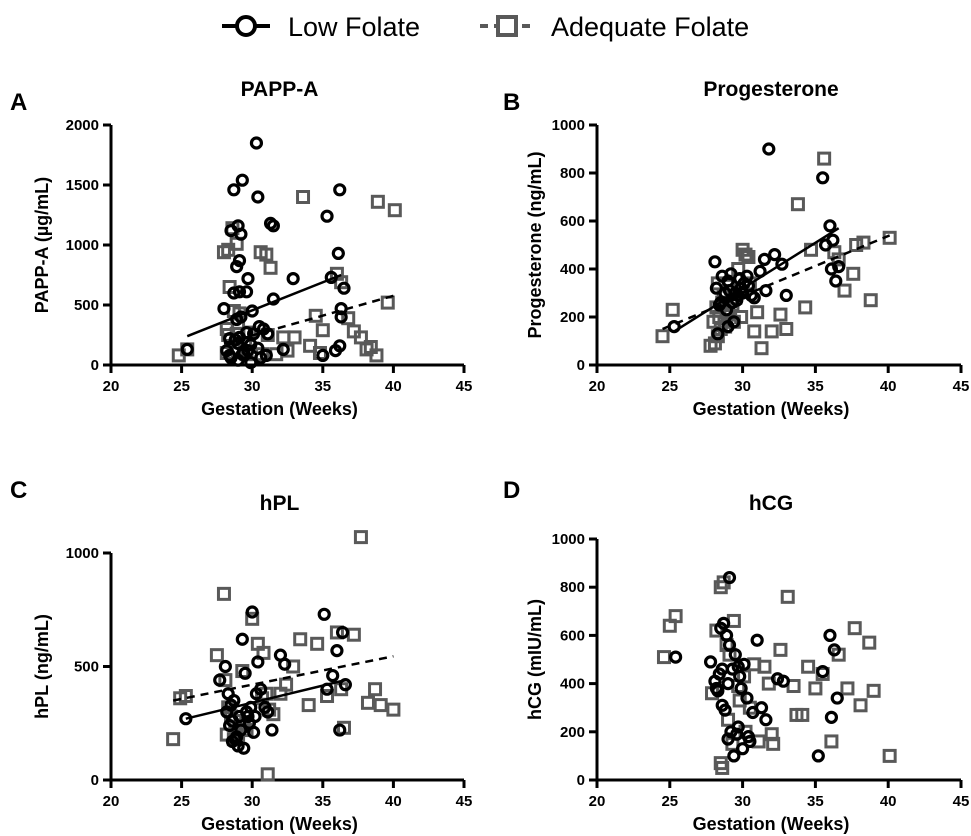 This screenshot has width=971, height=836. Describe the element at coordinates (181, 801) in the screenshot. I see `x-tick-label: 25` at that location.